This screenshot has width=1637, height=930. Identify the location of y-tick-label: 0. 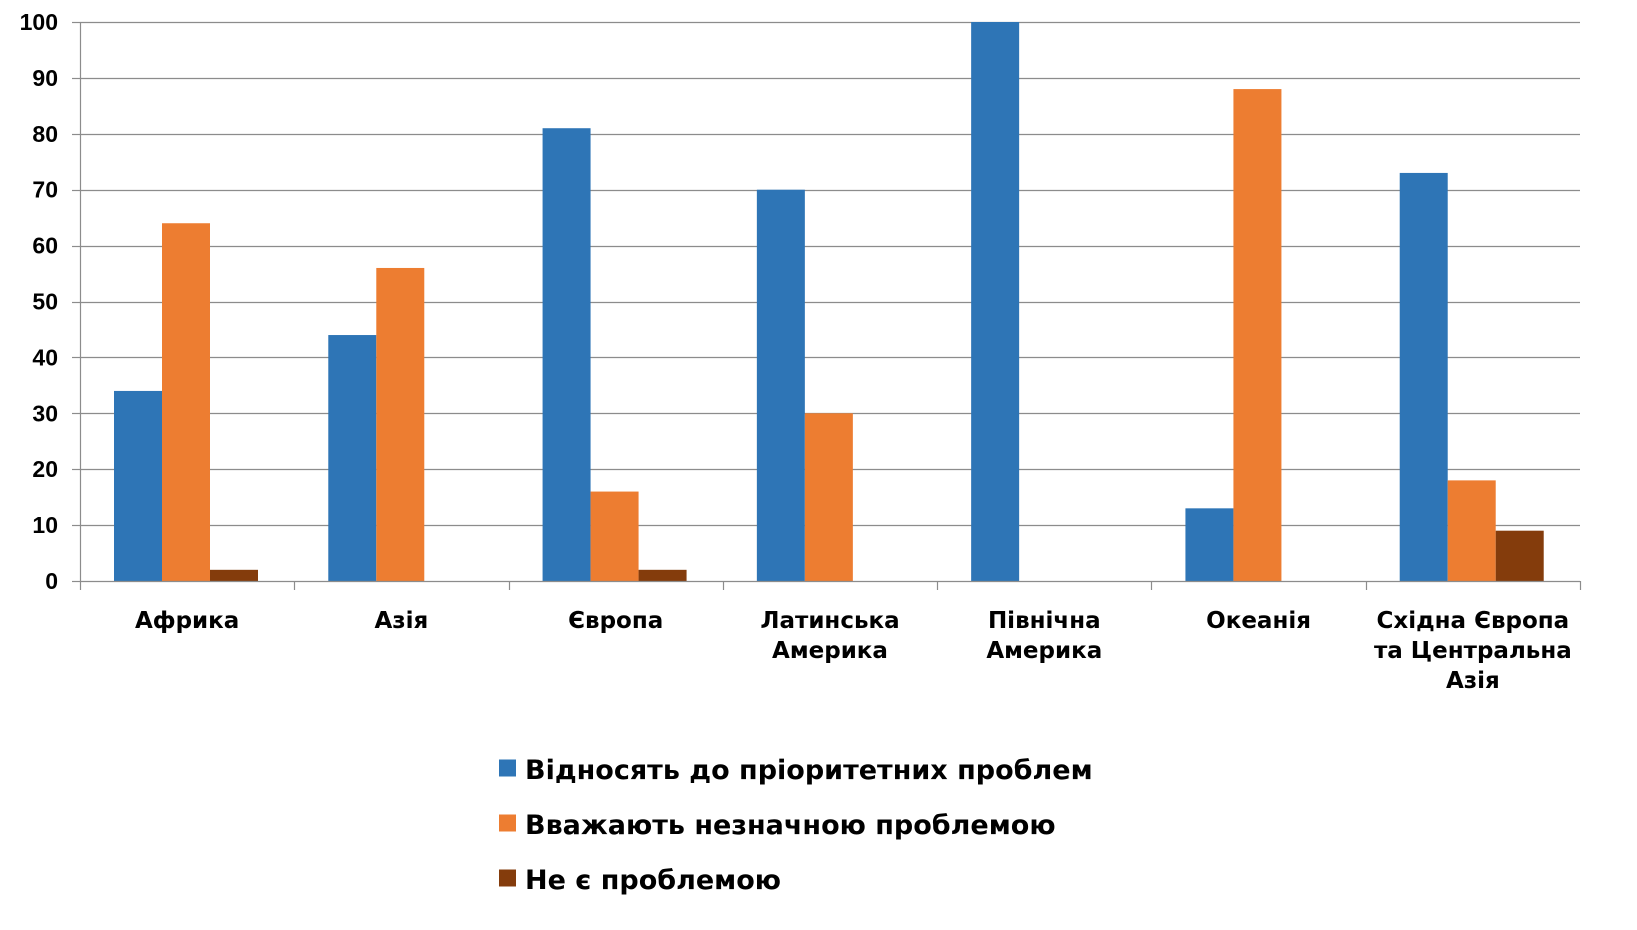
(51, 581).